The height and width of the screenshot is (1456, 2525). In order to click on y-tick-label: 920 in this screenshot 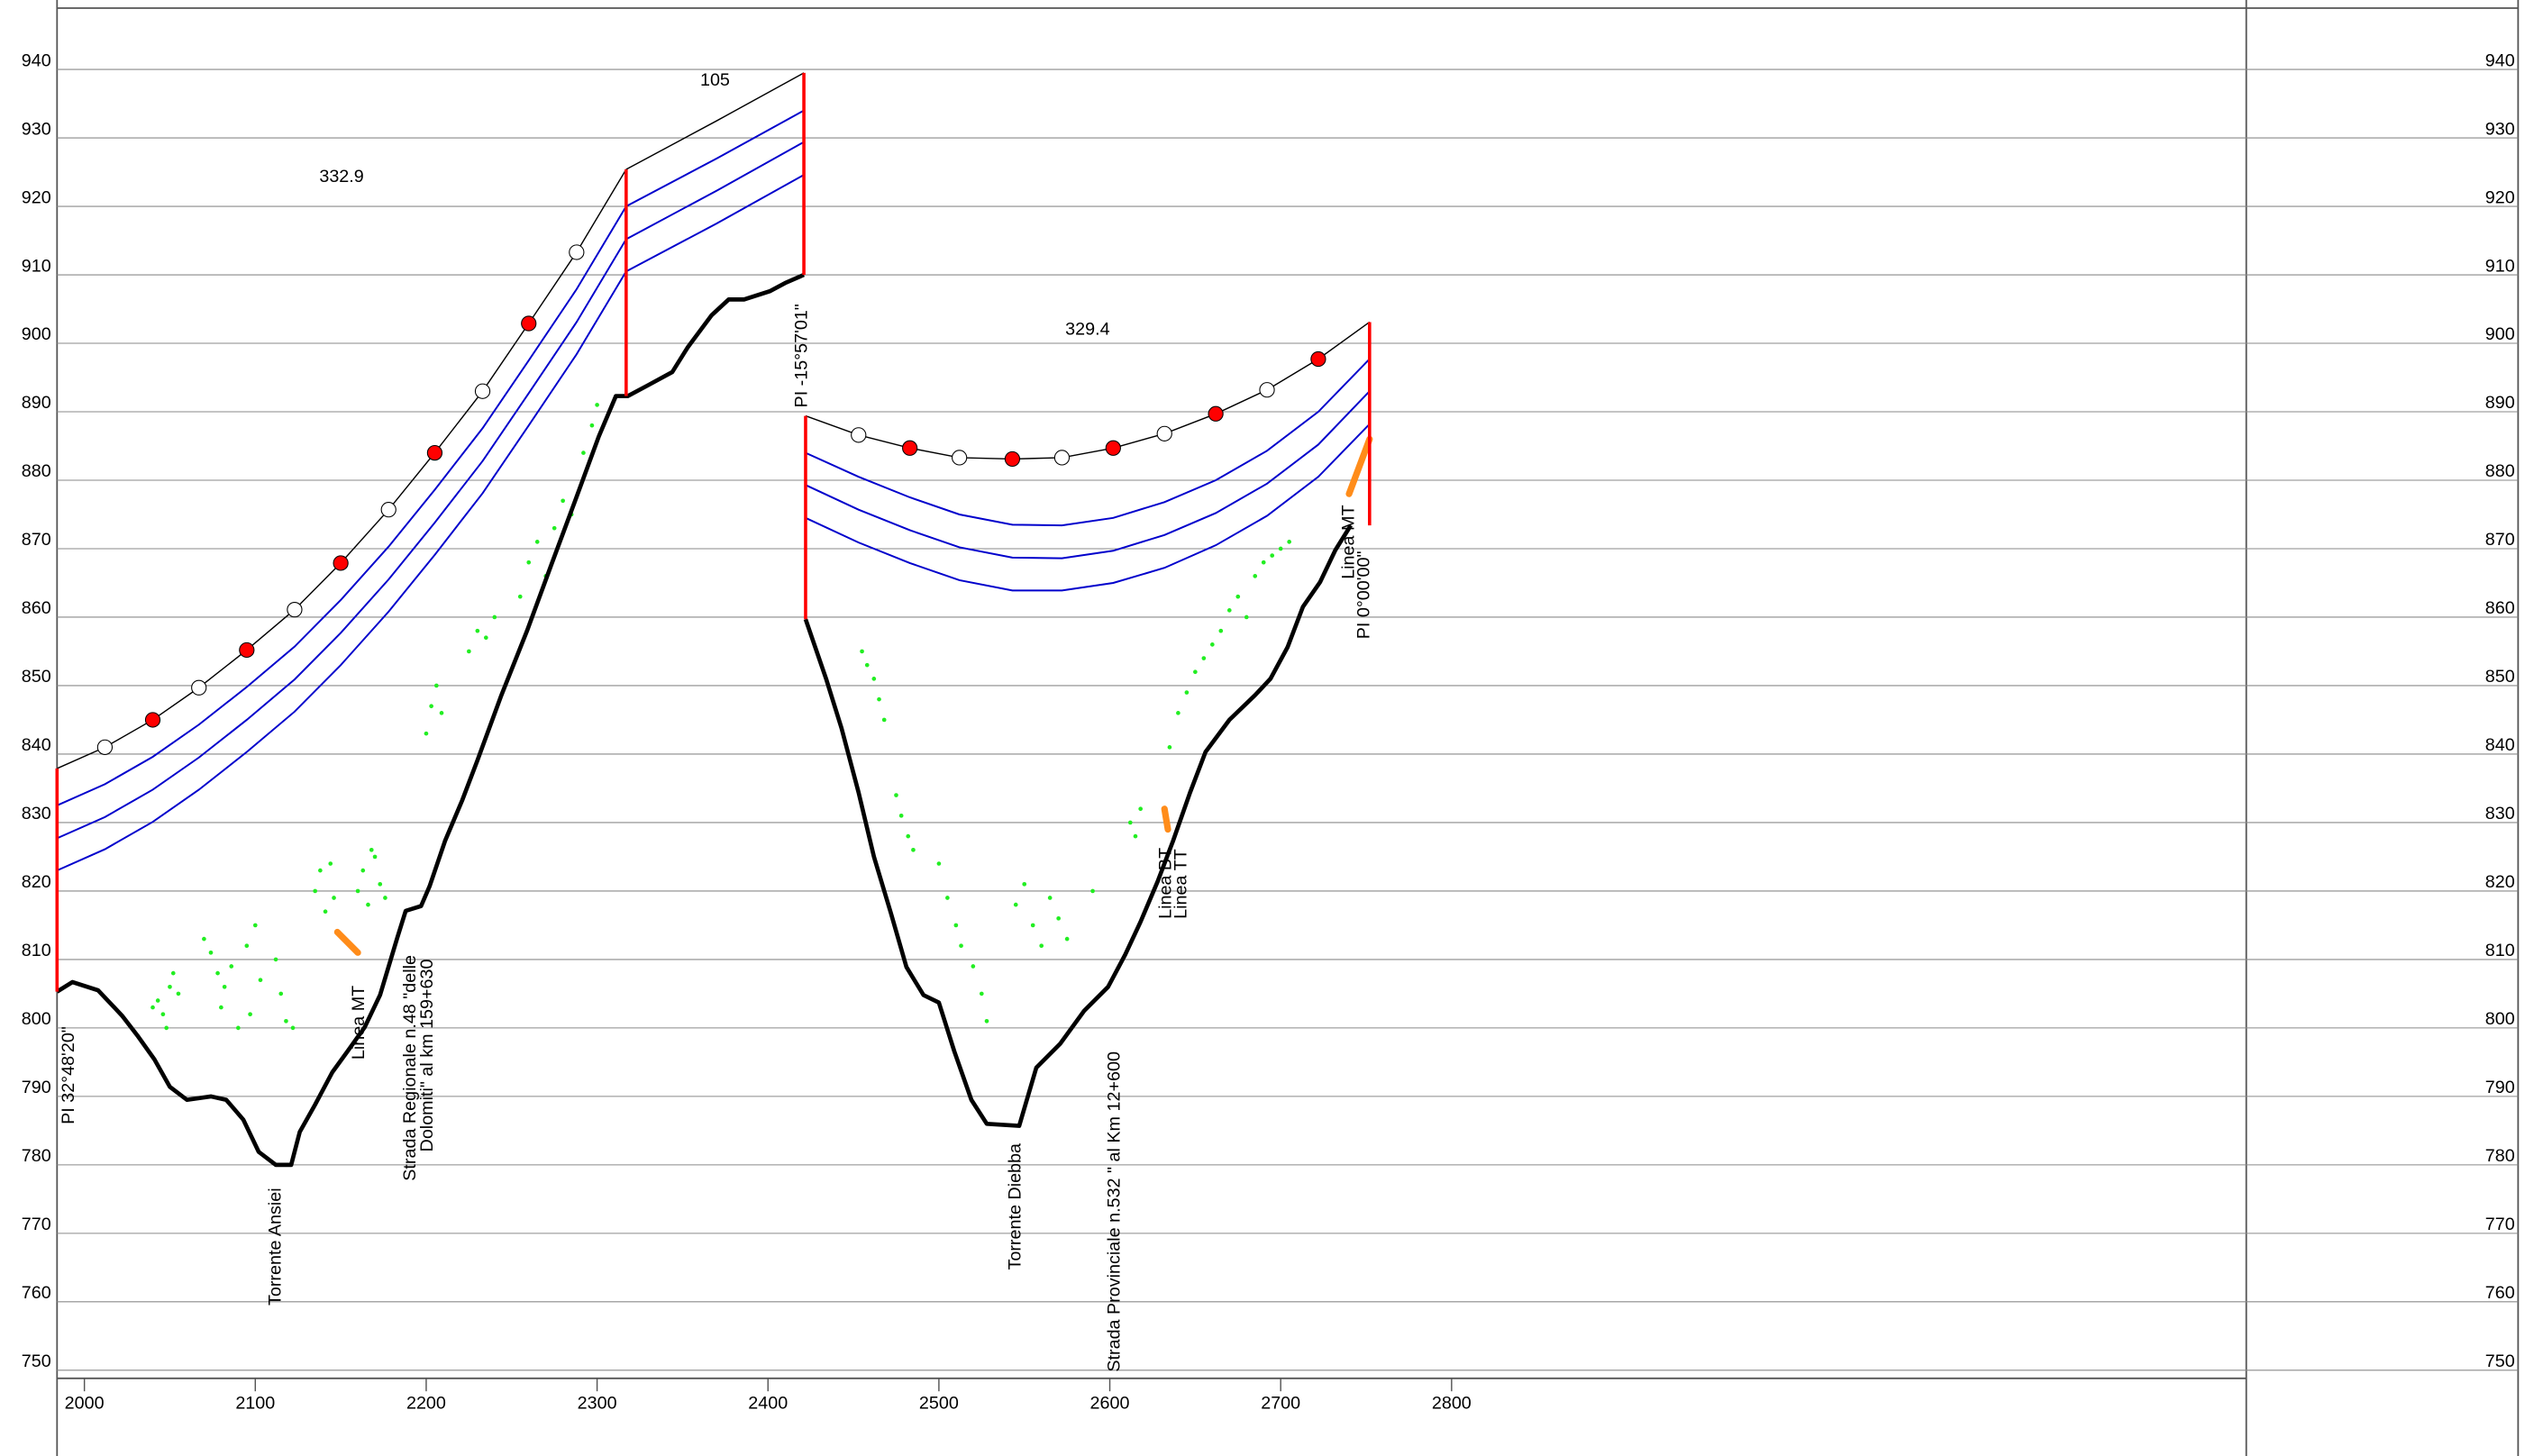, I will do `click(36, 197)`.